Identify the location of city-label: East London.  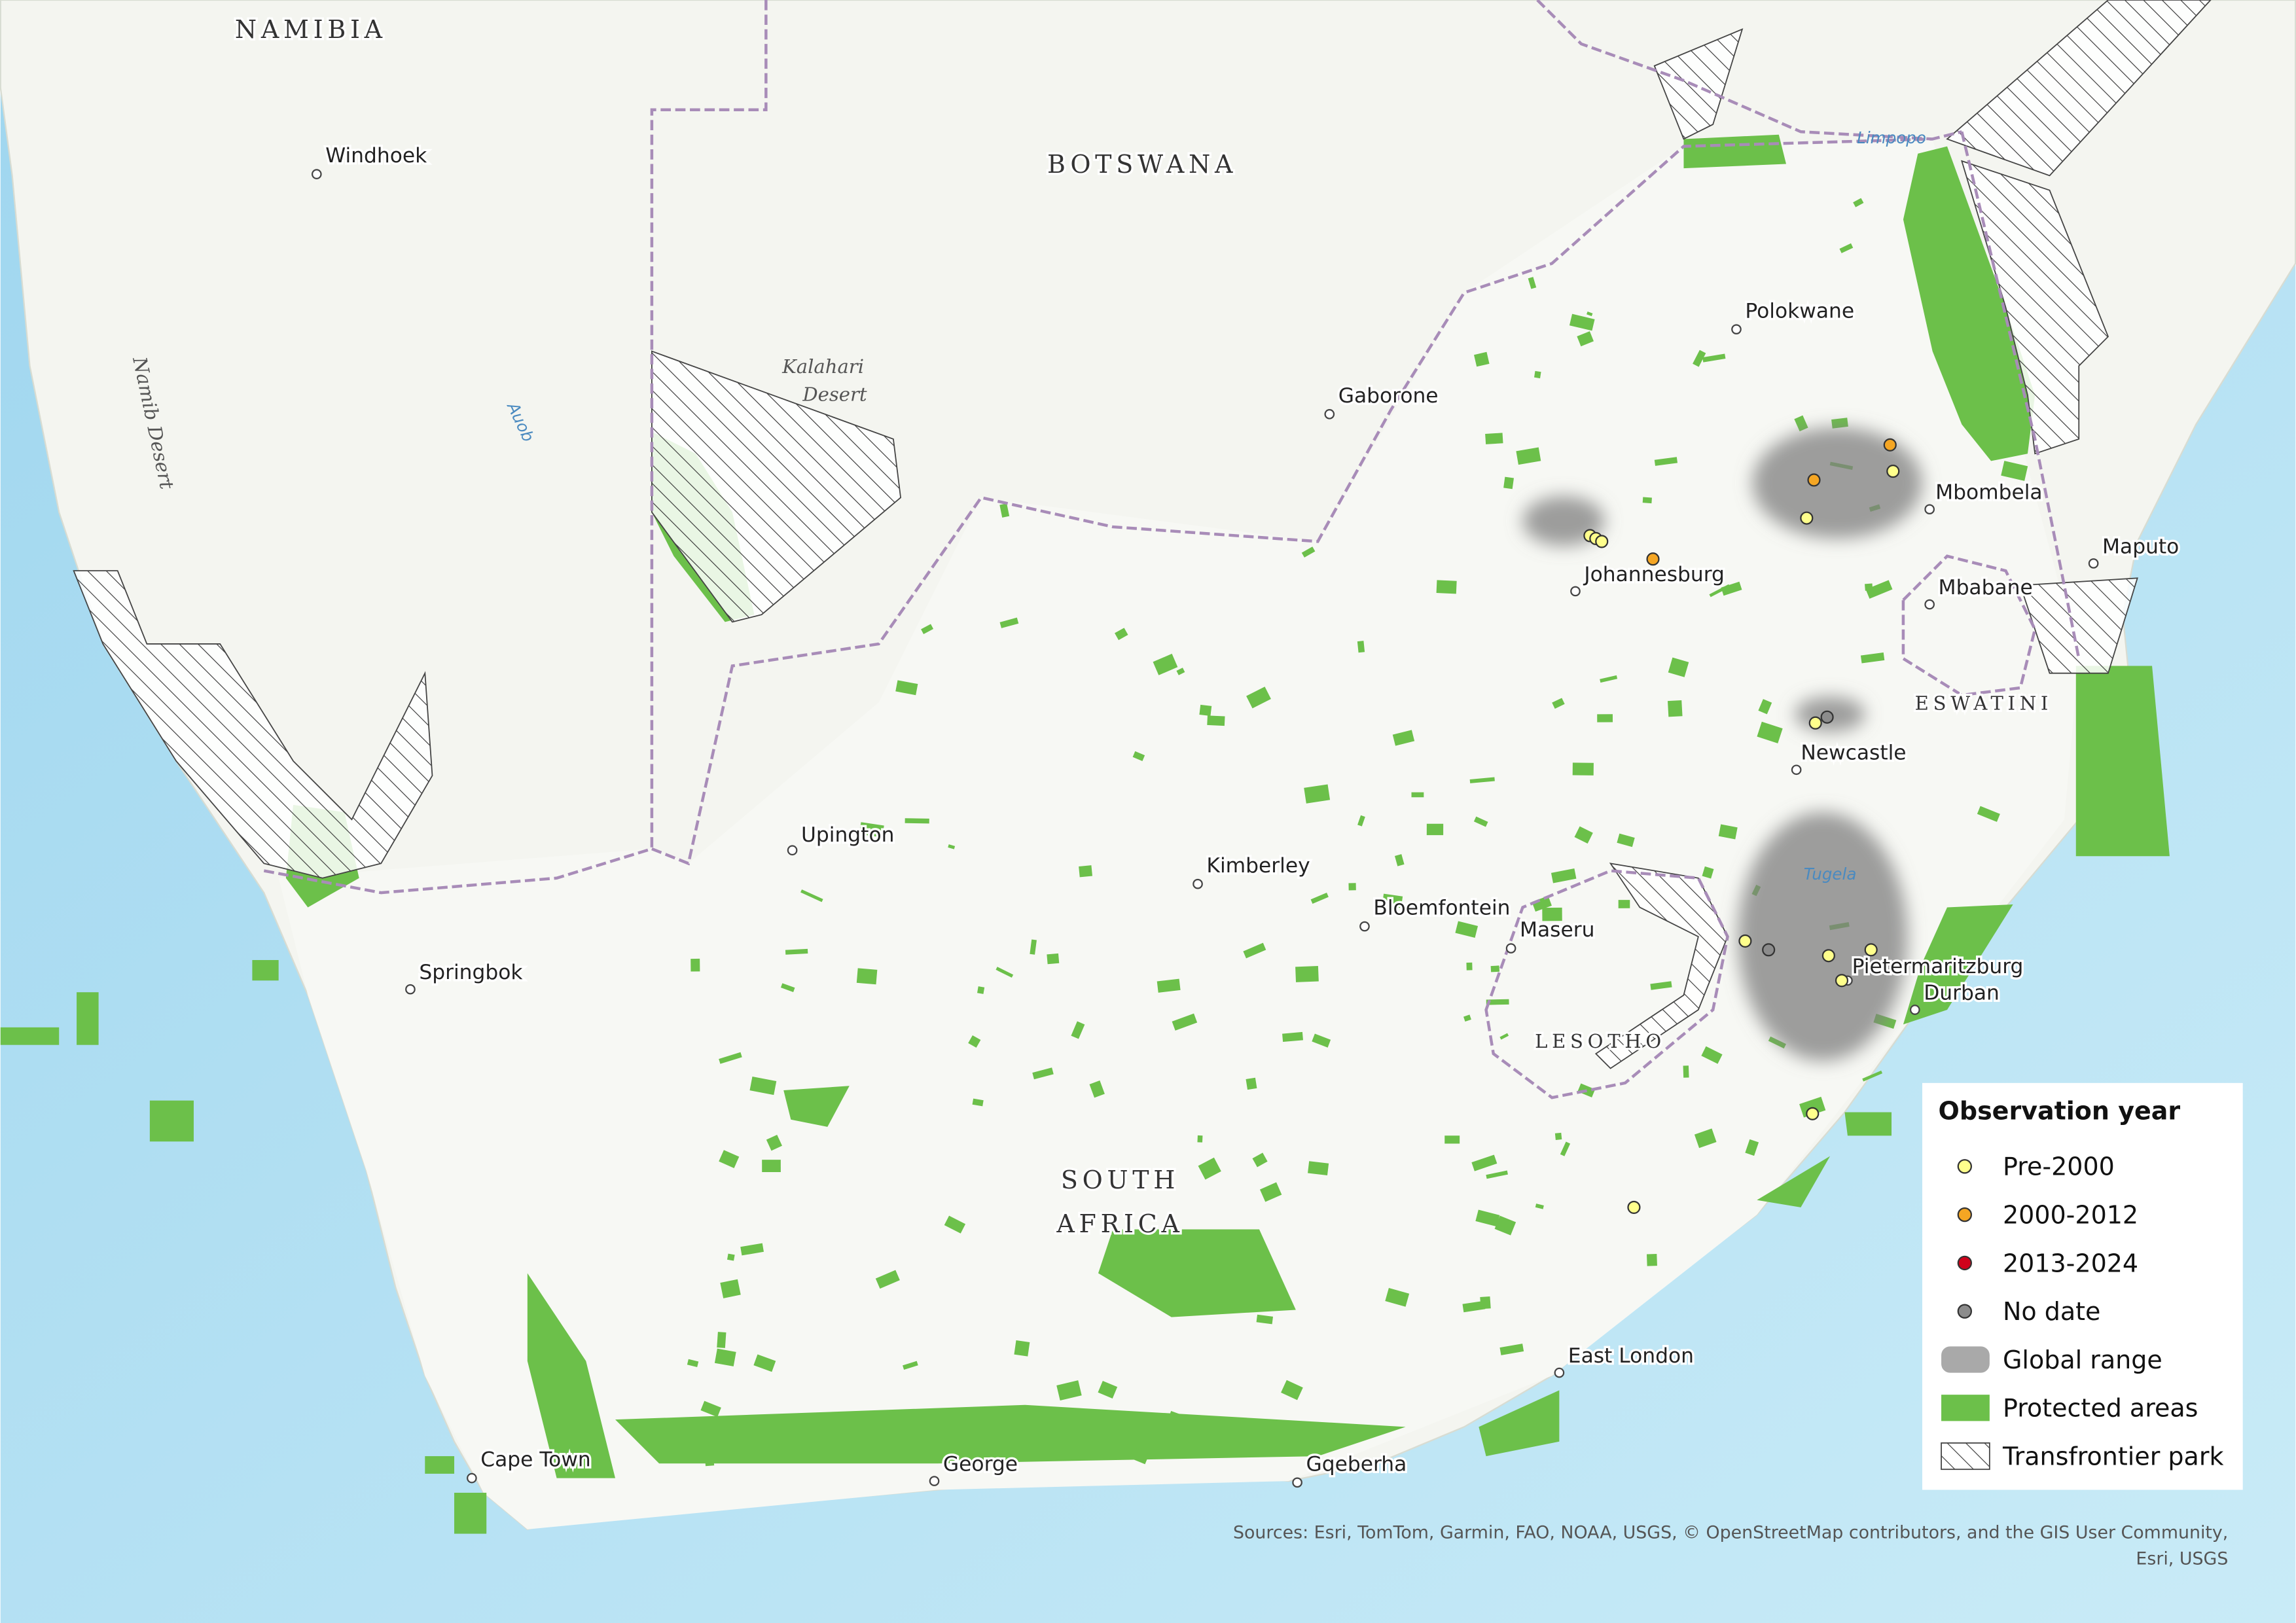
(1631, 1356).